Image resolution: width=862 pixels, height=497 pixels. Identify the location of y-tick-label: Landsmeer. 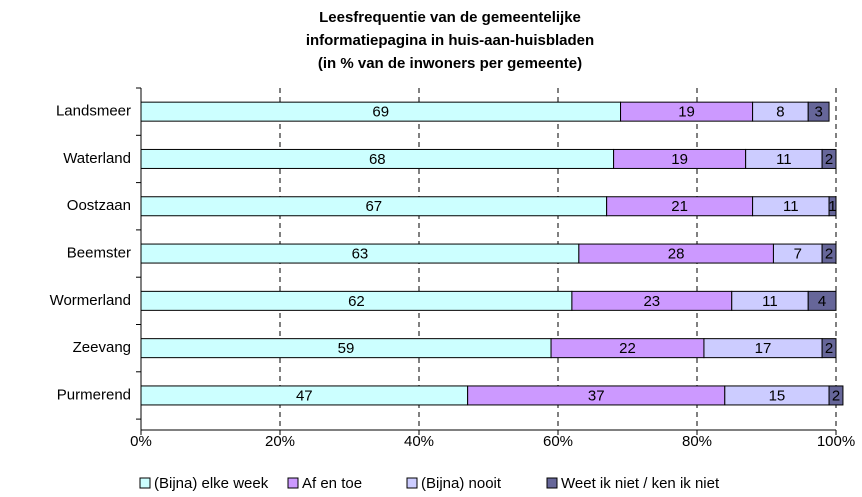
(93, 111).